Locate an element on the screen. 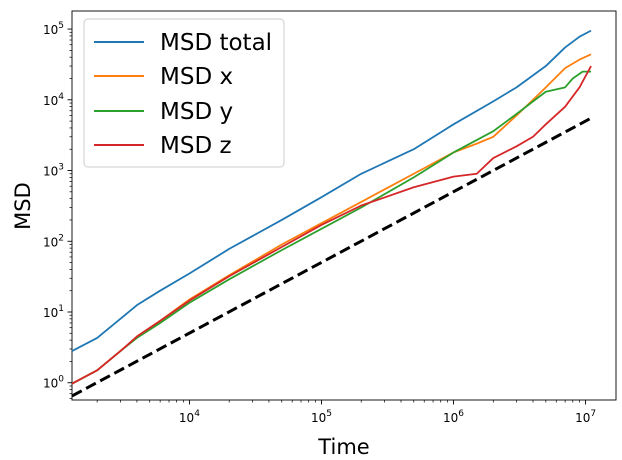 This screenshot has height=460, width=622. legend: MSD total MSD x MSD y MSD z is located at coordinates (184, 93).